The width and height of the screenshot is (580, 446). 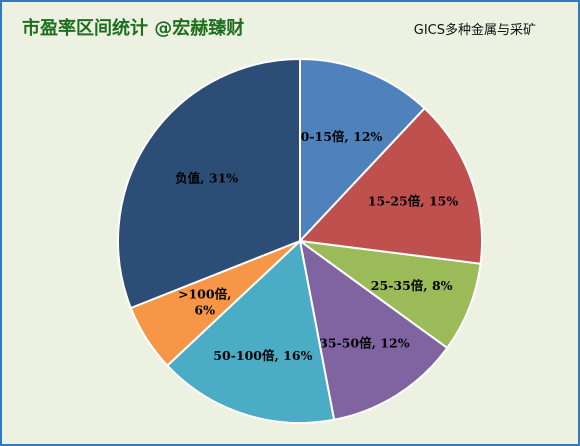 What do you see at coordinates (206, 178) in the screenshot?
I see `slice-label-negative: 负值, 31%` at bounding box center [206, 178].